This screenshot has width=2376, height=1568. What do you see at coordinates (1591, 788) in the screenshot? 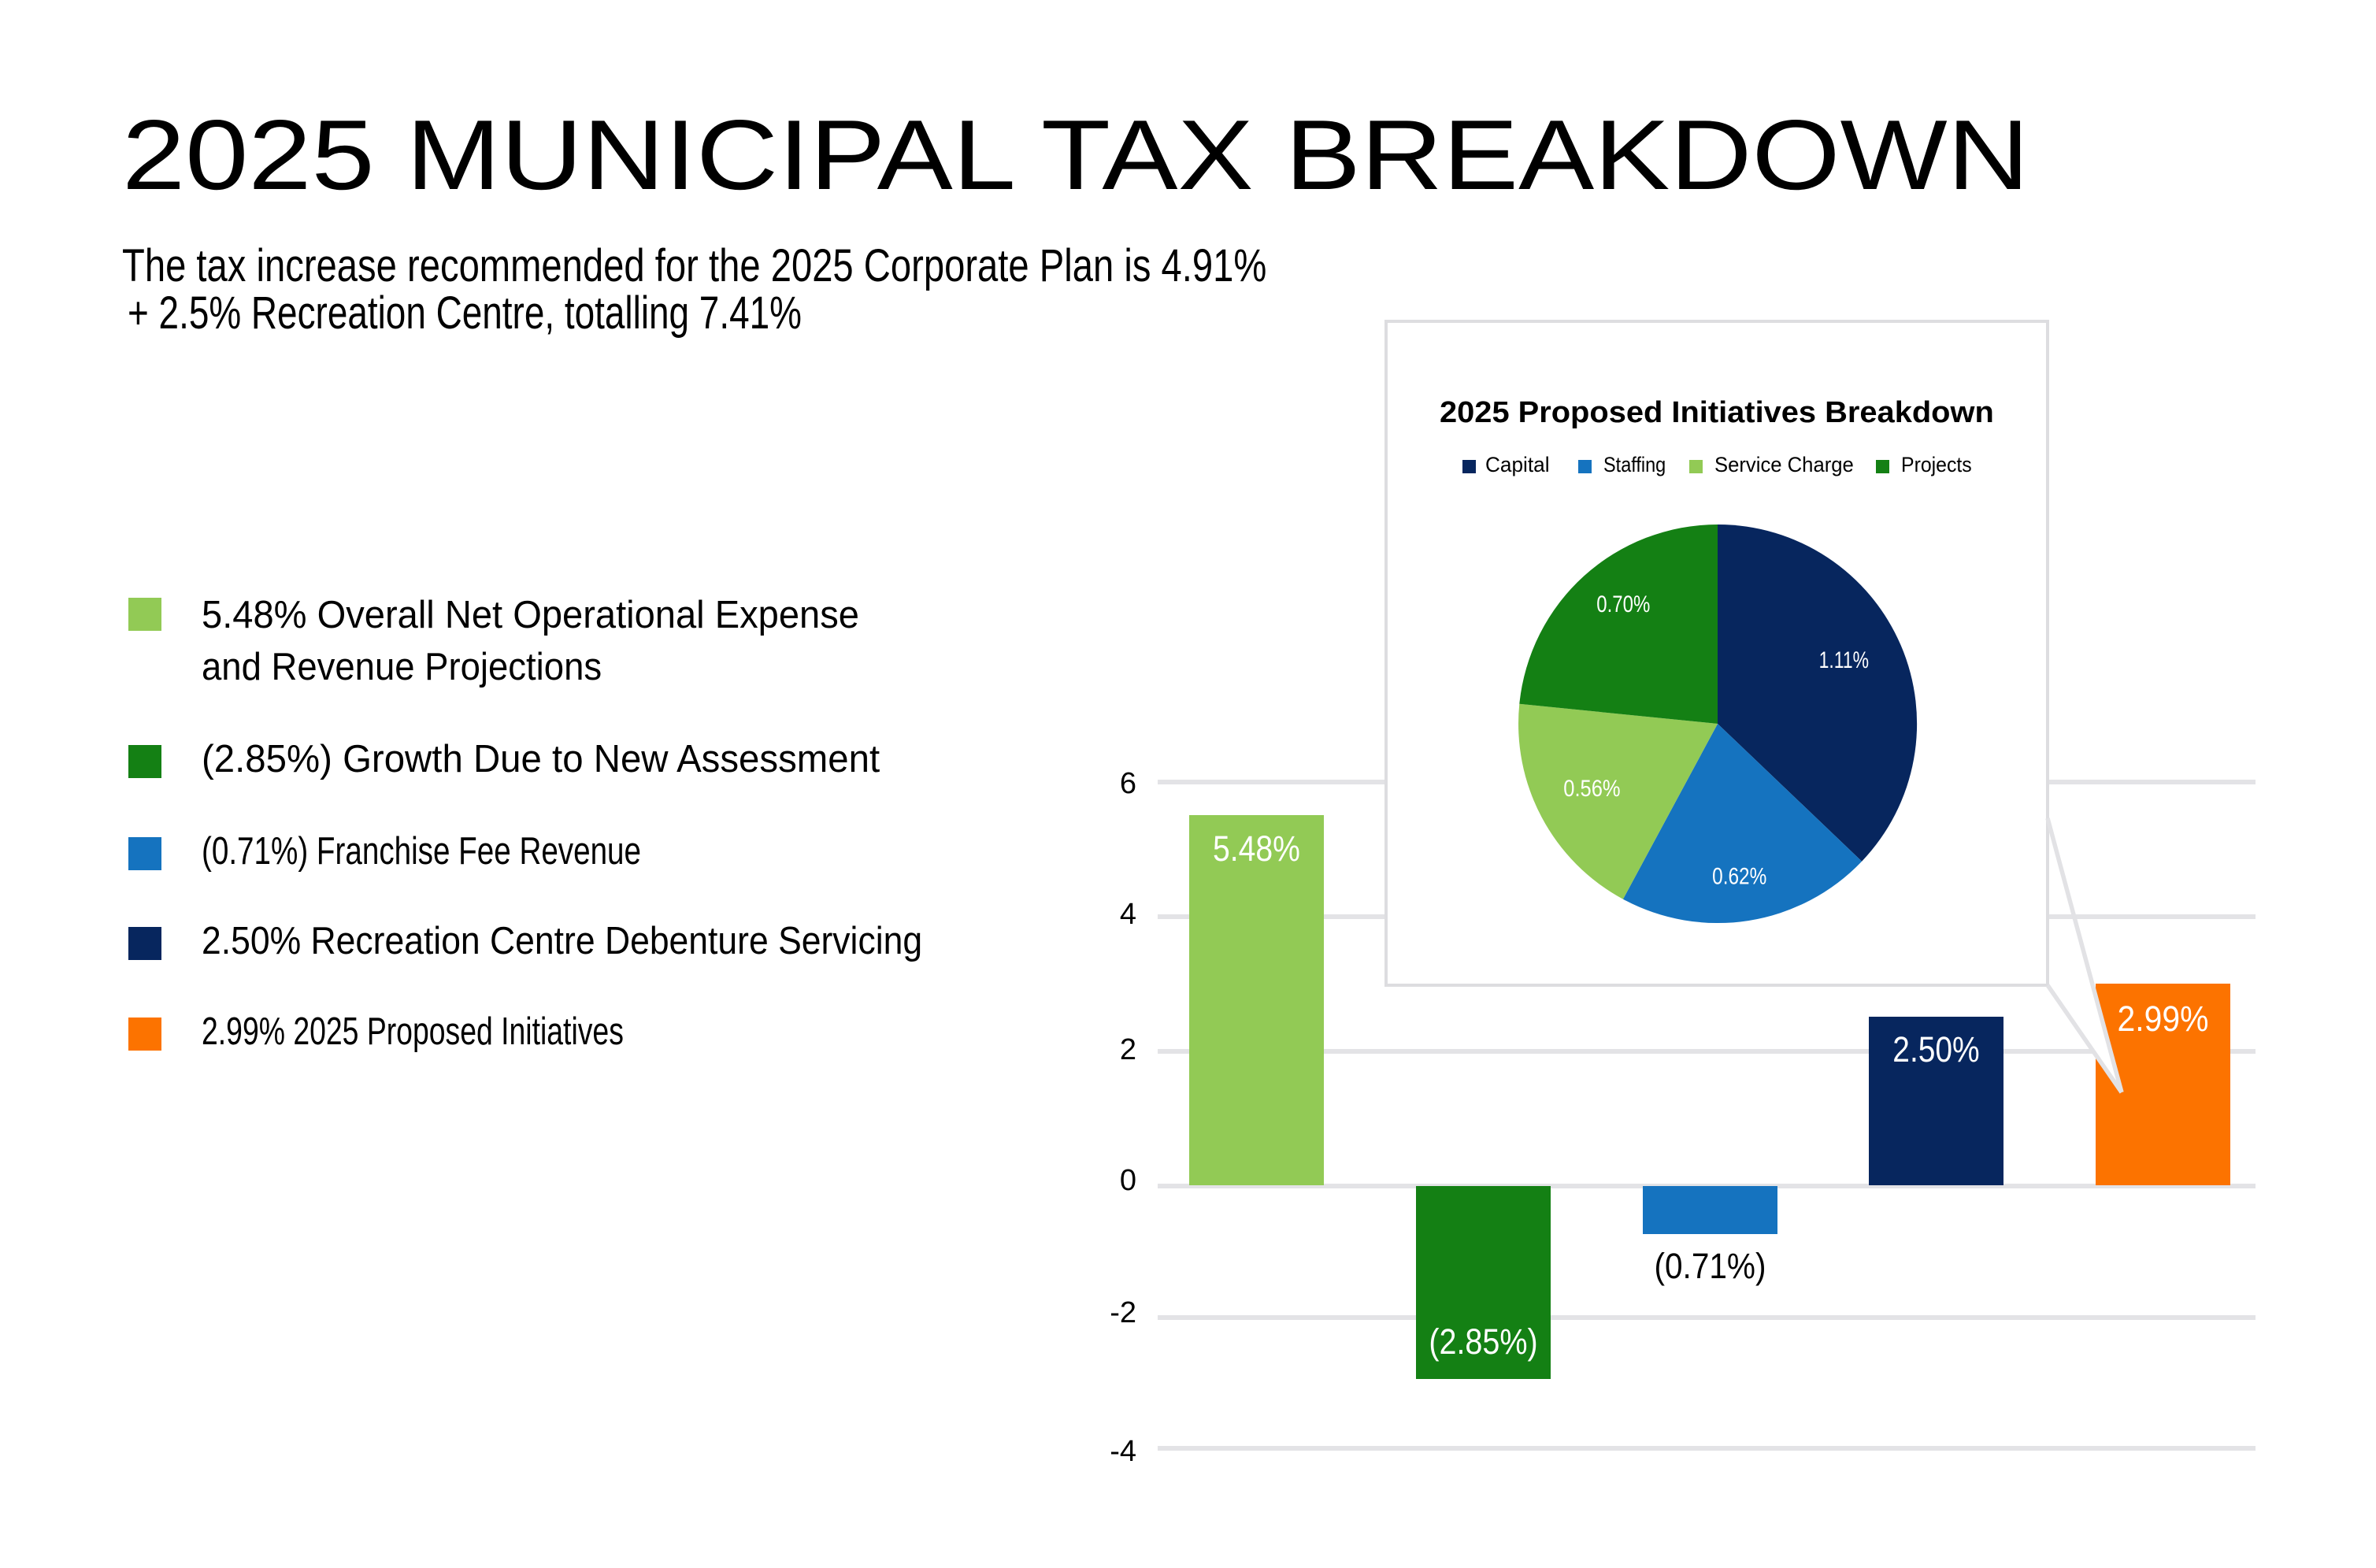
I see `svg-text: 0.56%` at bounding box center [1591, 788].